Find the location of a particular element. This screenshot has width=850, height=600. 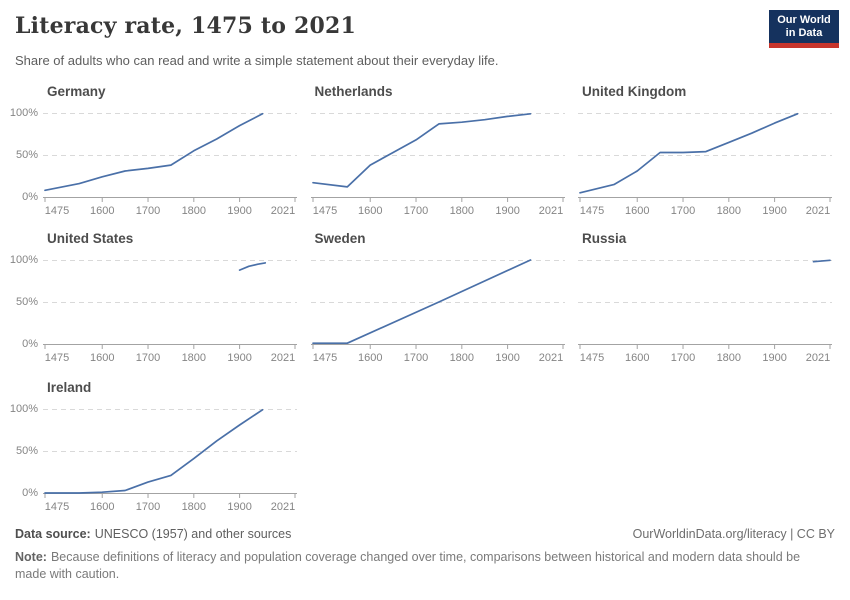

owid-link: OurWorldinData.org/literacy | CC BY is located at coordinates (733, 534).